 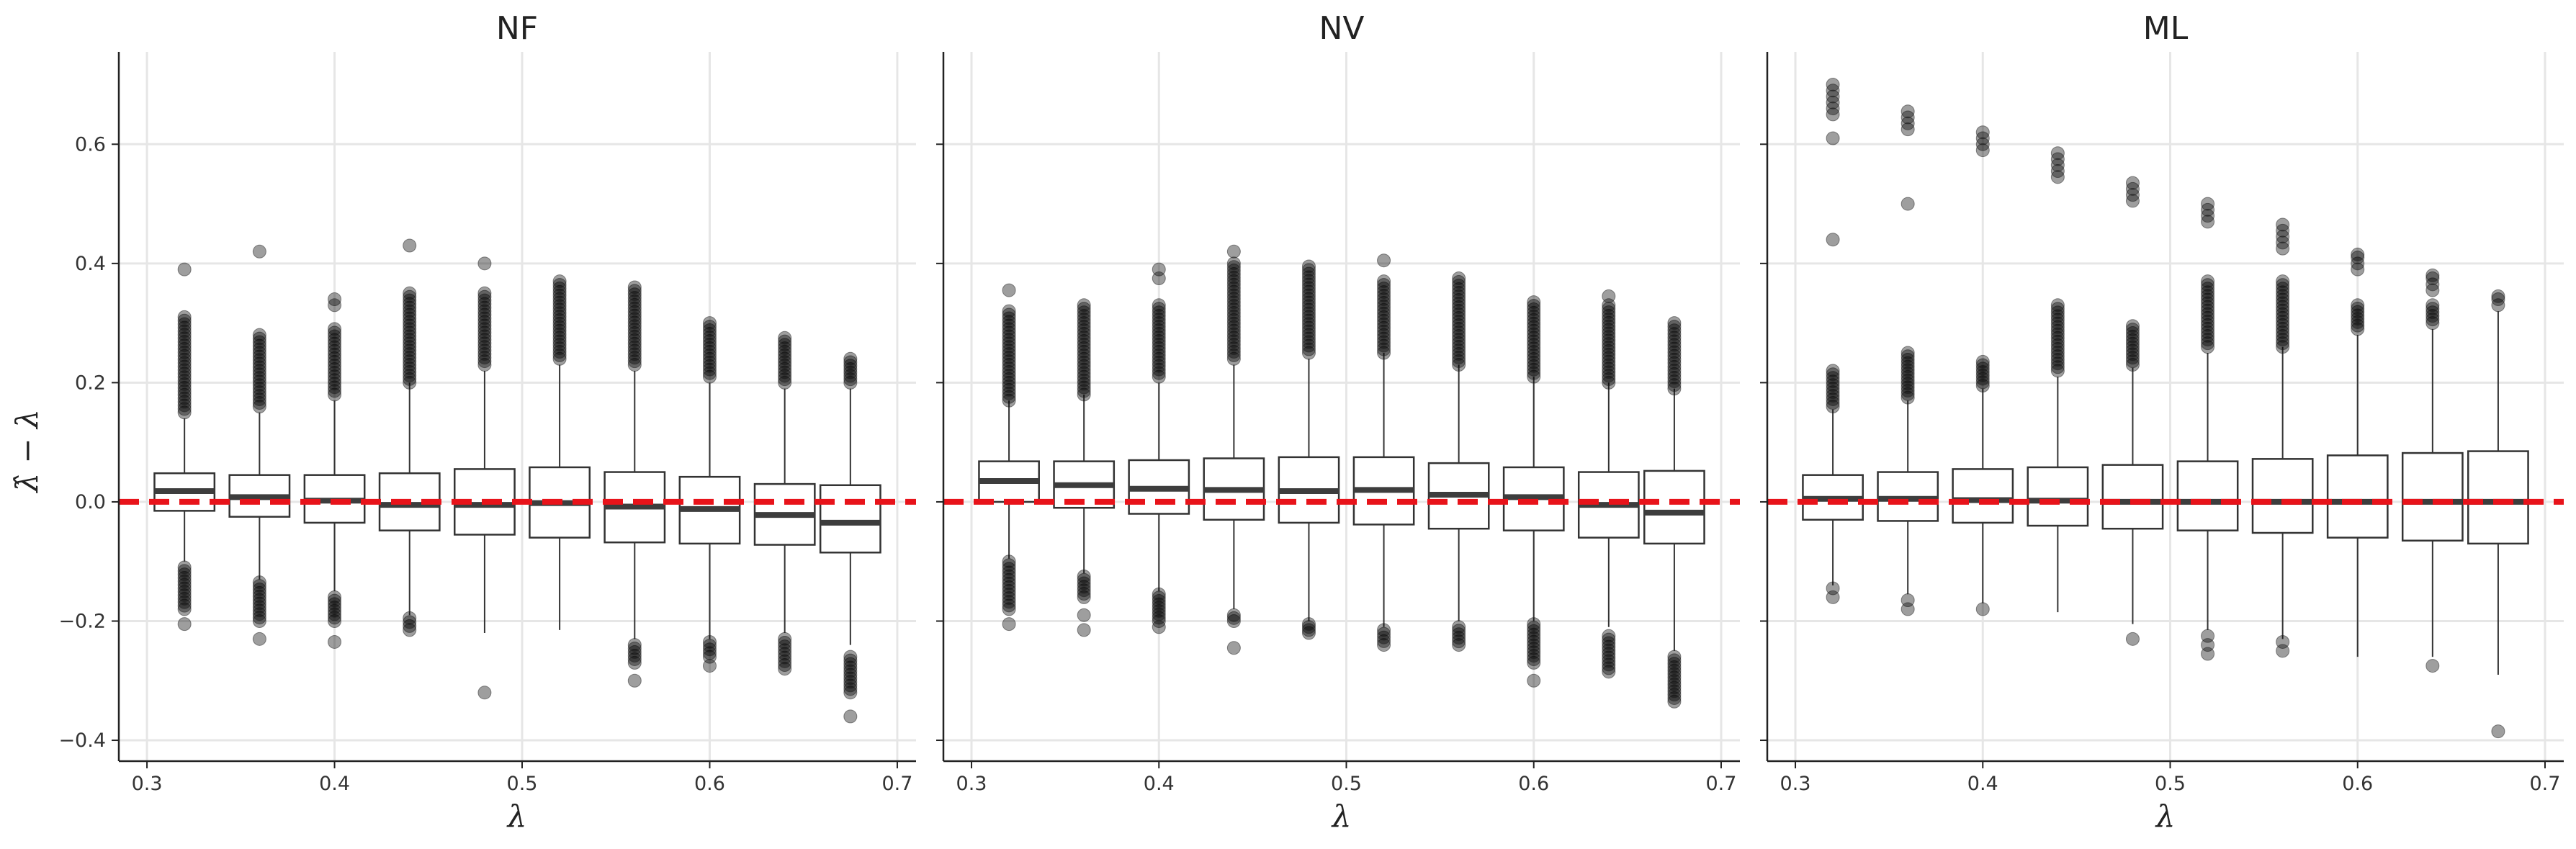 I want to click on y-tick-label: −0.2, so click(x=82, y=621).